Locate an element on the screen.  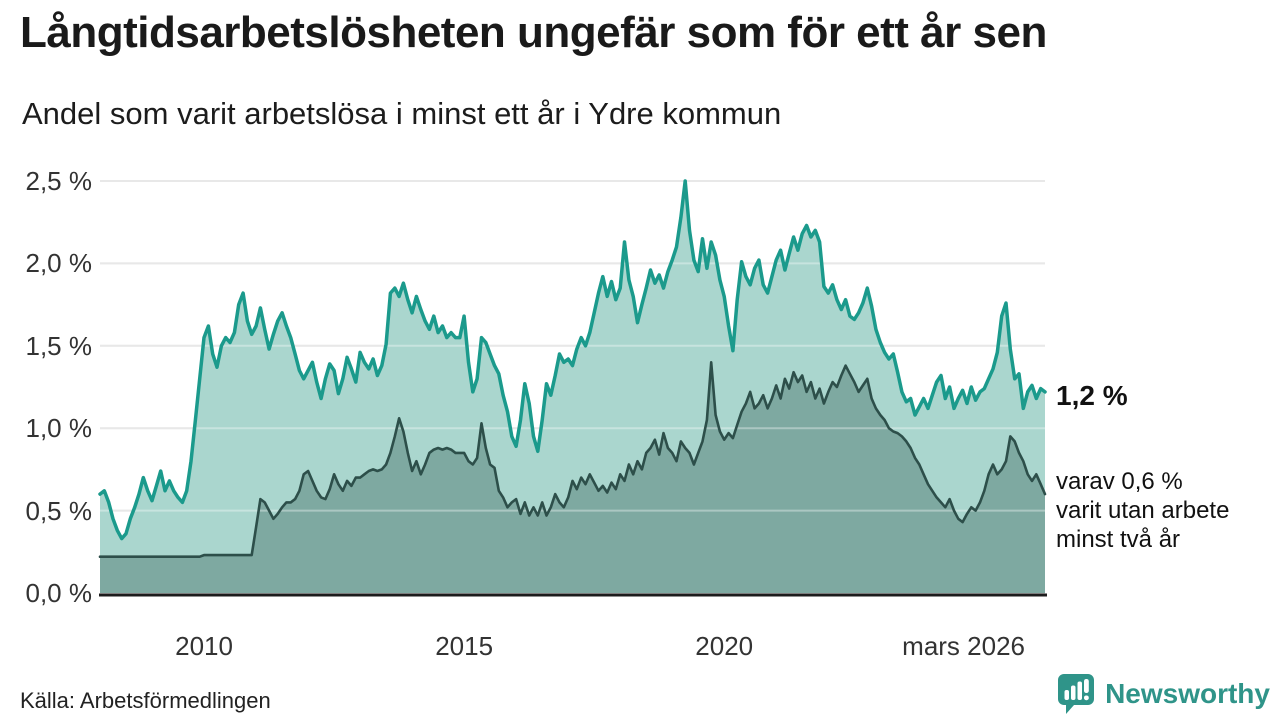
newsworthy-logo: Newsworthy is located at coordinates (1163, 693).